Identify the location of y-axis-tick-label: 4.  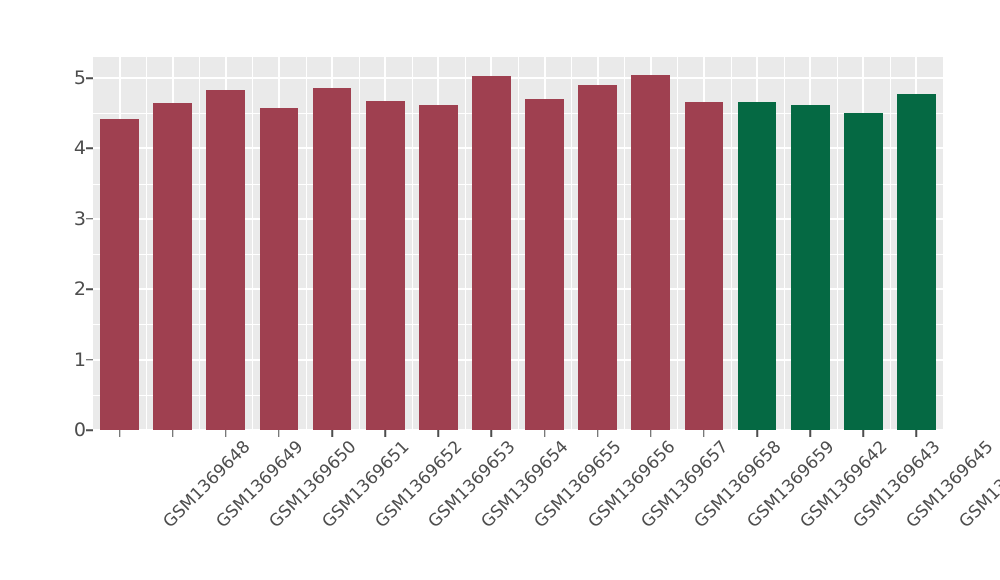
(79, 148).